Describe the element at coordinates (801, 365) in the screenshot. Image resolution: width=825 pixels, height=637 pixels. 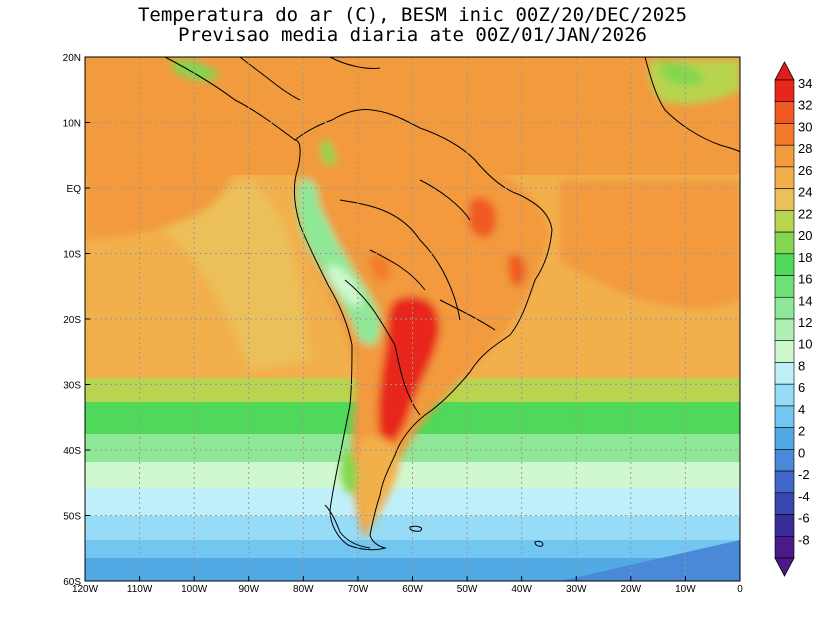
I see `colorbar-label: 8` at that location.